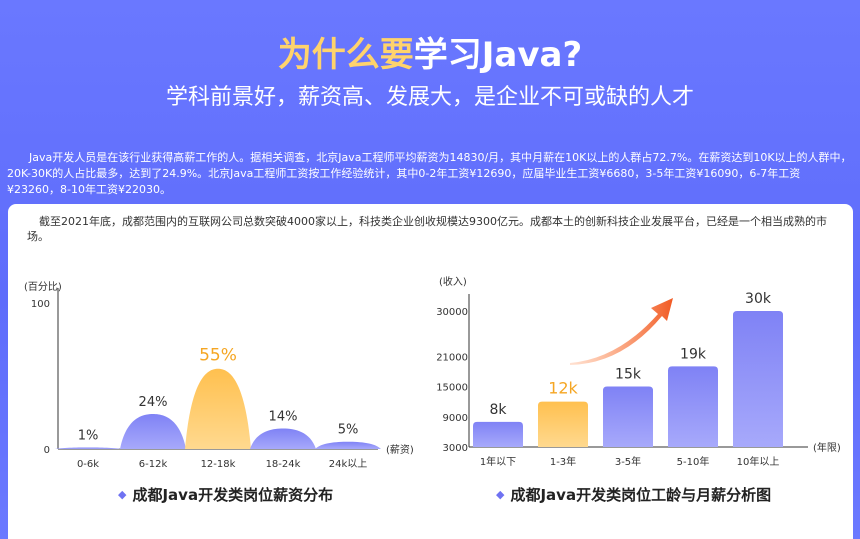 This screenshot has width=860, height=539. I want to click on chart-2-y-label: (收入), so click(453, 281).